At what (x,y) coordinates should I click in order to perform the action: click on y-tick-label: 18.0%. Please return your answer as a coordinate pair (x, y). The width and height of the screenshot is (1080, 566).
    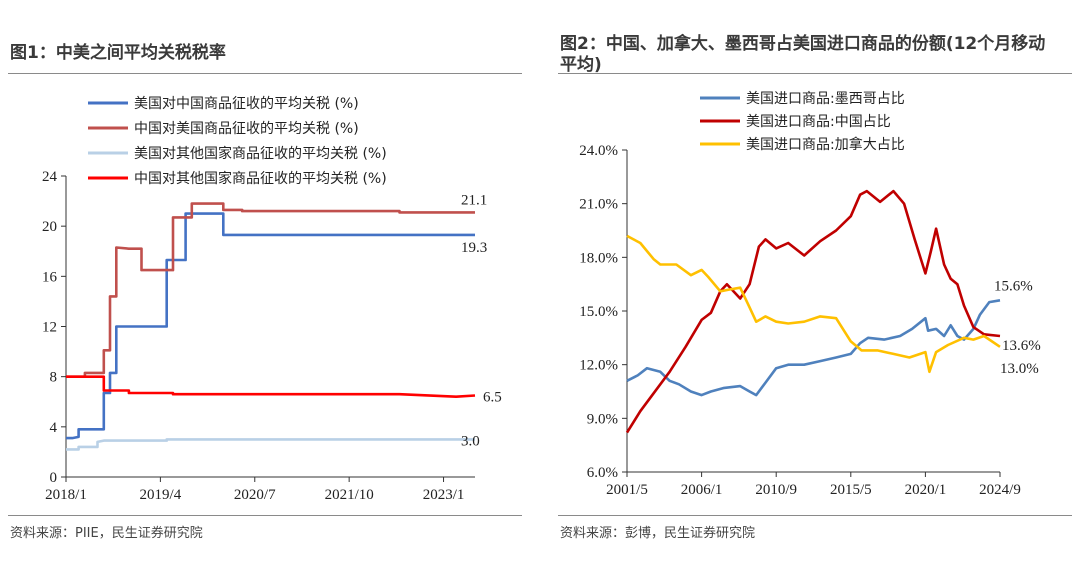
    Looking at the image, I should click on (598, 258).